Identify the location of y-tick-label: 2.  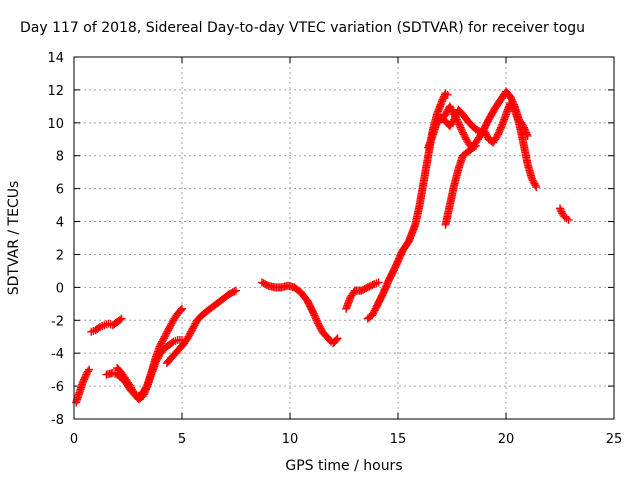
(60, 255).